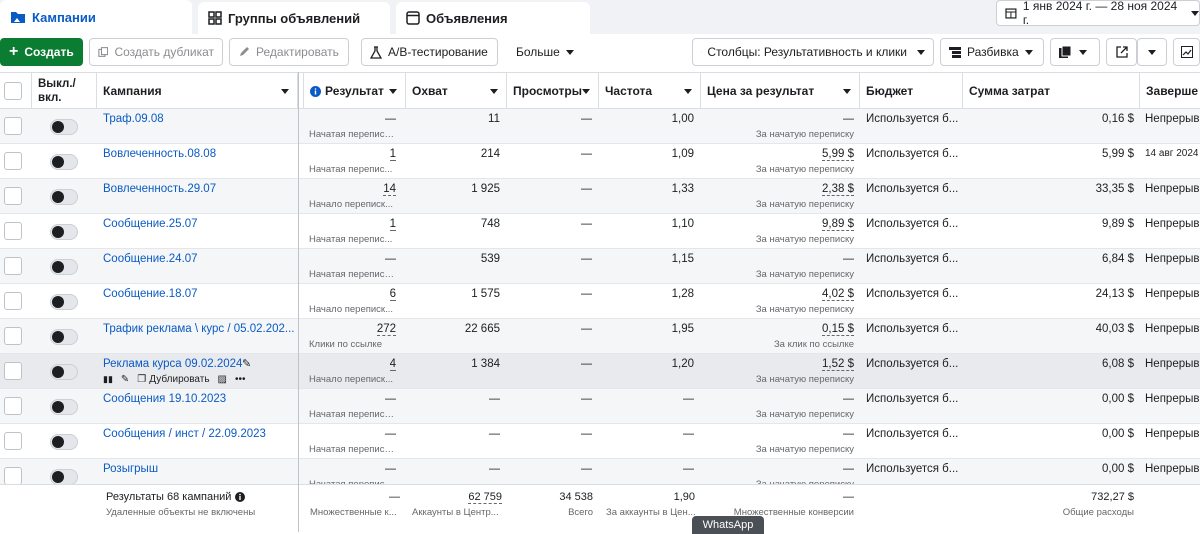 Image resolution: width=1200 pixels, height=534 pixels. What do you see at coordinates (125, 379) in the screenshot?
I see `pencil-icon: ✎` at bounding box center [125, 379].